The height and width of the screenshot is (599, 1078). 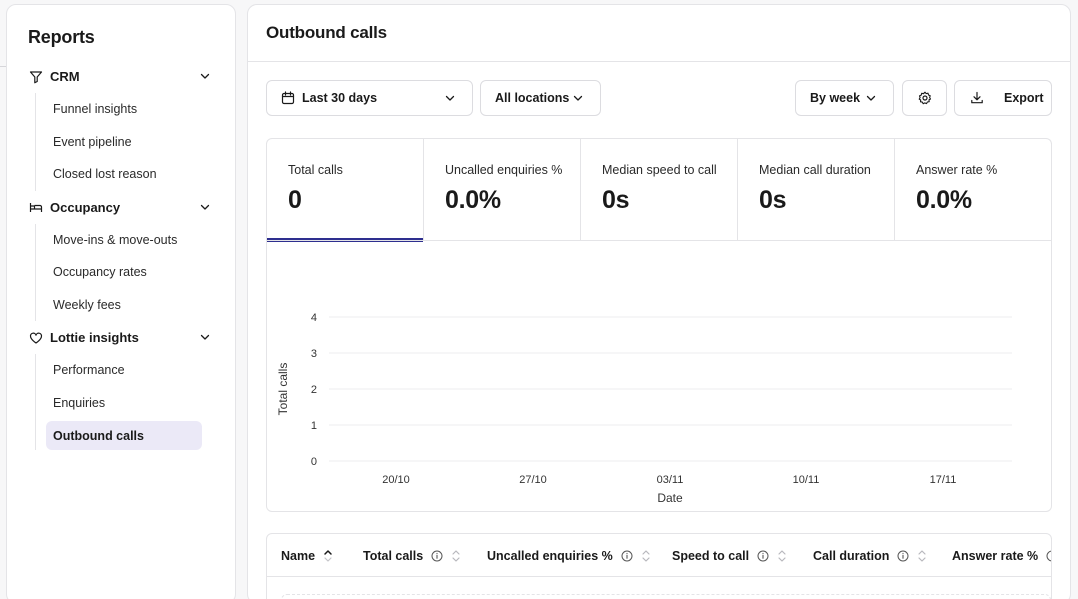 What do you see at coordinates (533, 480) in the screenshot?
I see `x-tick-label: 27/10` at bounding box center [533, 480].